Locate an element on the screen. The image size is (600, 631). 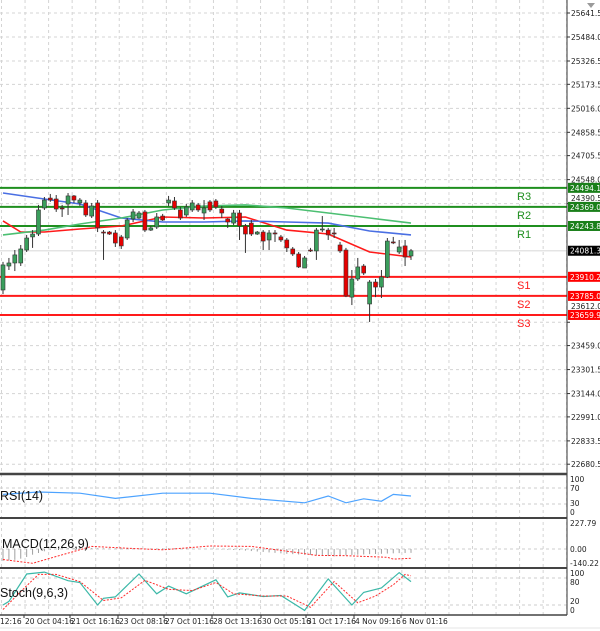
price-tick-label: 23459.0 is located at coordinates (585, 346).